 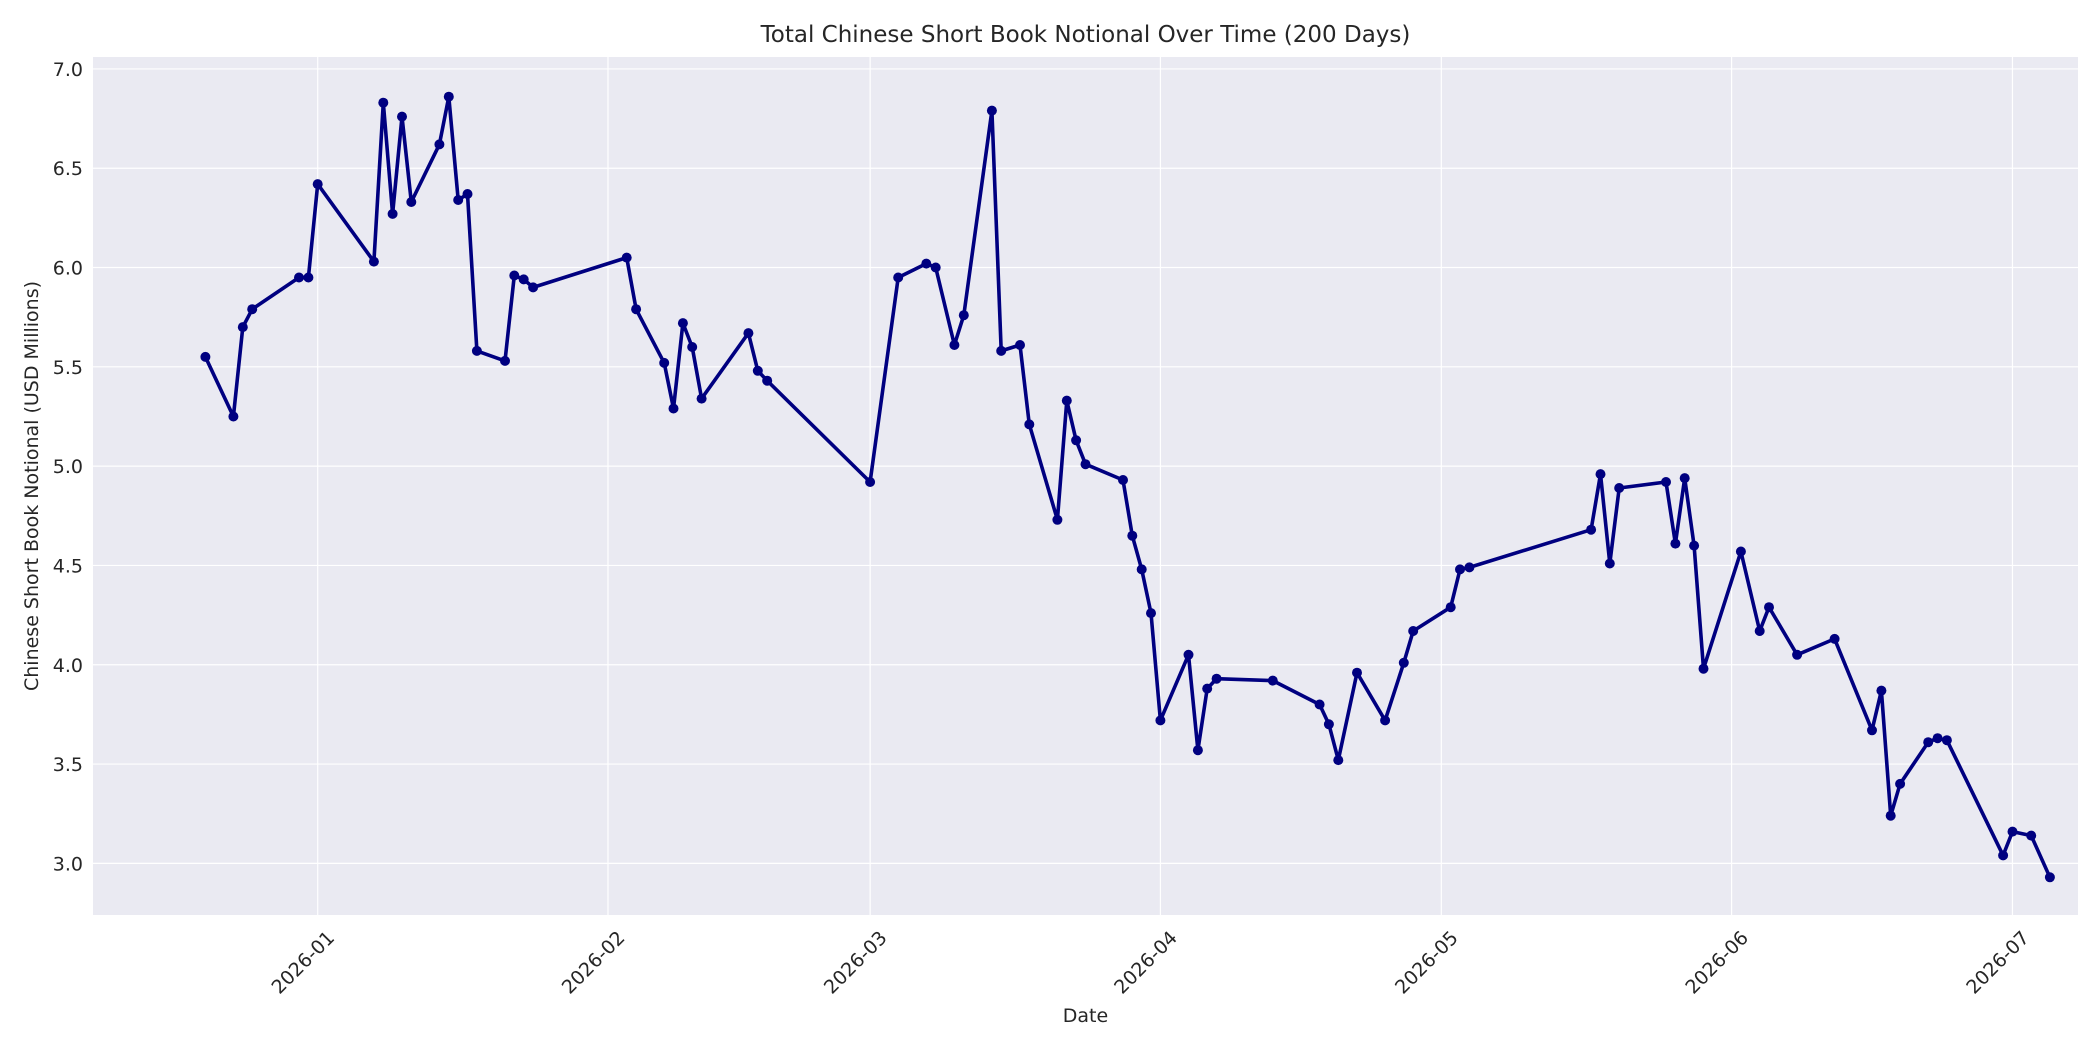 I want to click on y-tick-label: 6.0, so click(x=68, y=269).